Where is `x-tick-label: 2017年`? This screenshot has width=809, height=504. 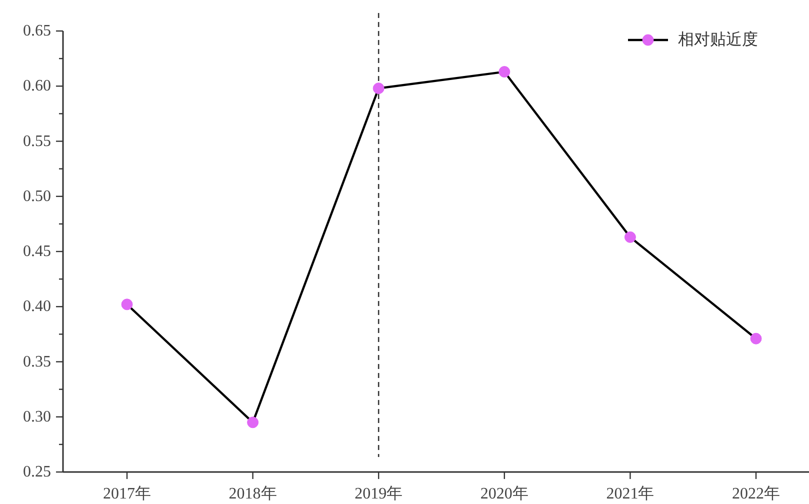 x-tick-label: 2017年 is located at coordinates (127, 494).